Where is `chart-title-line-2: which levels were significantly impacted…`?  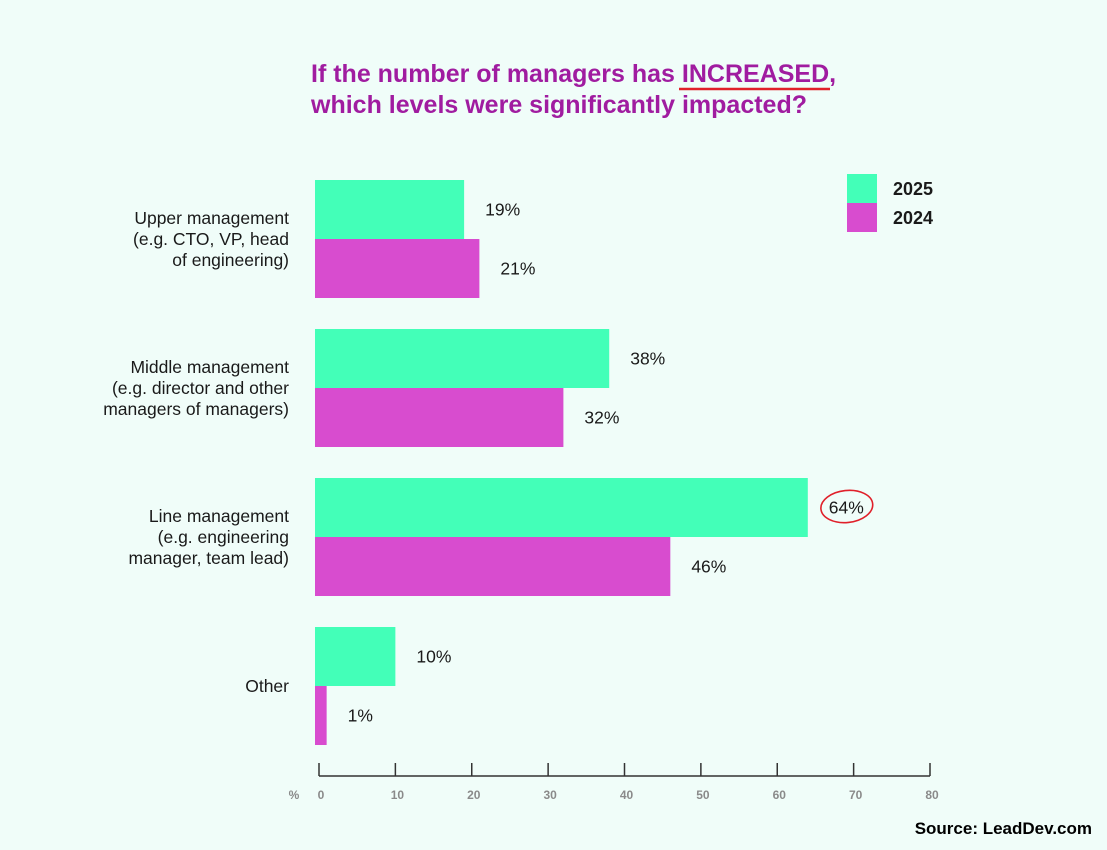
chart-title-line-2: which levels were significantly impacted… is located at coordinates (558, 105).